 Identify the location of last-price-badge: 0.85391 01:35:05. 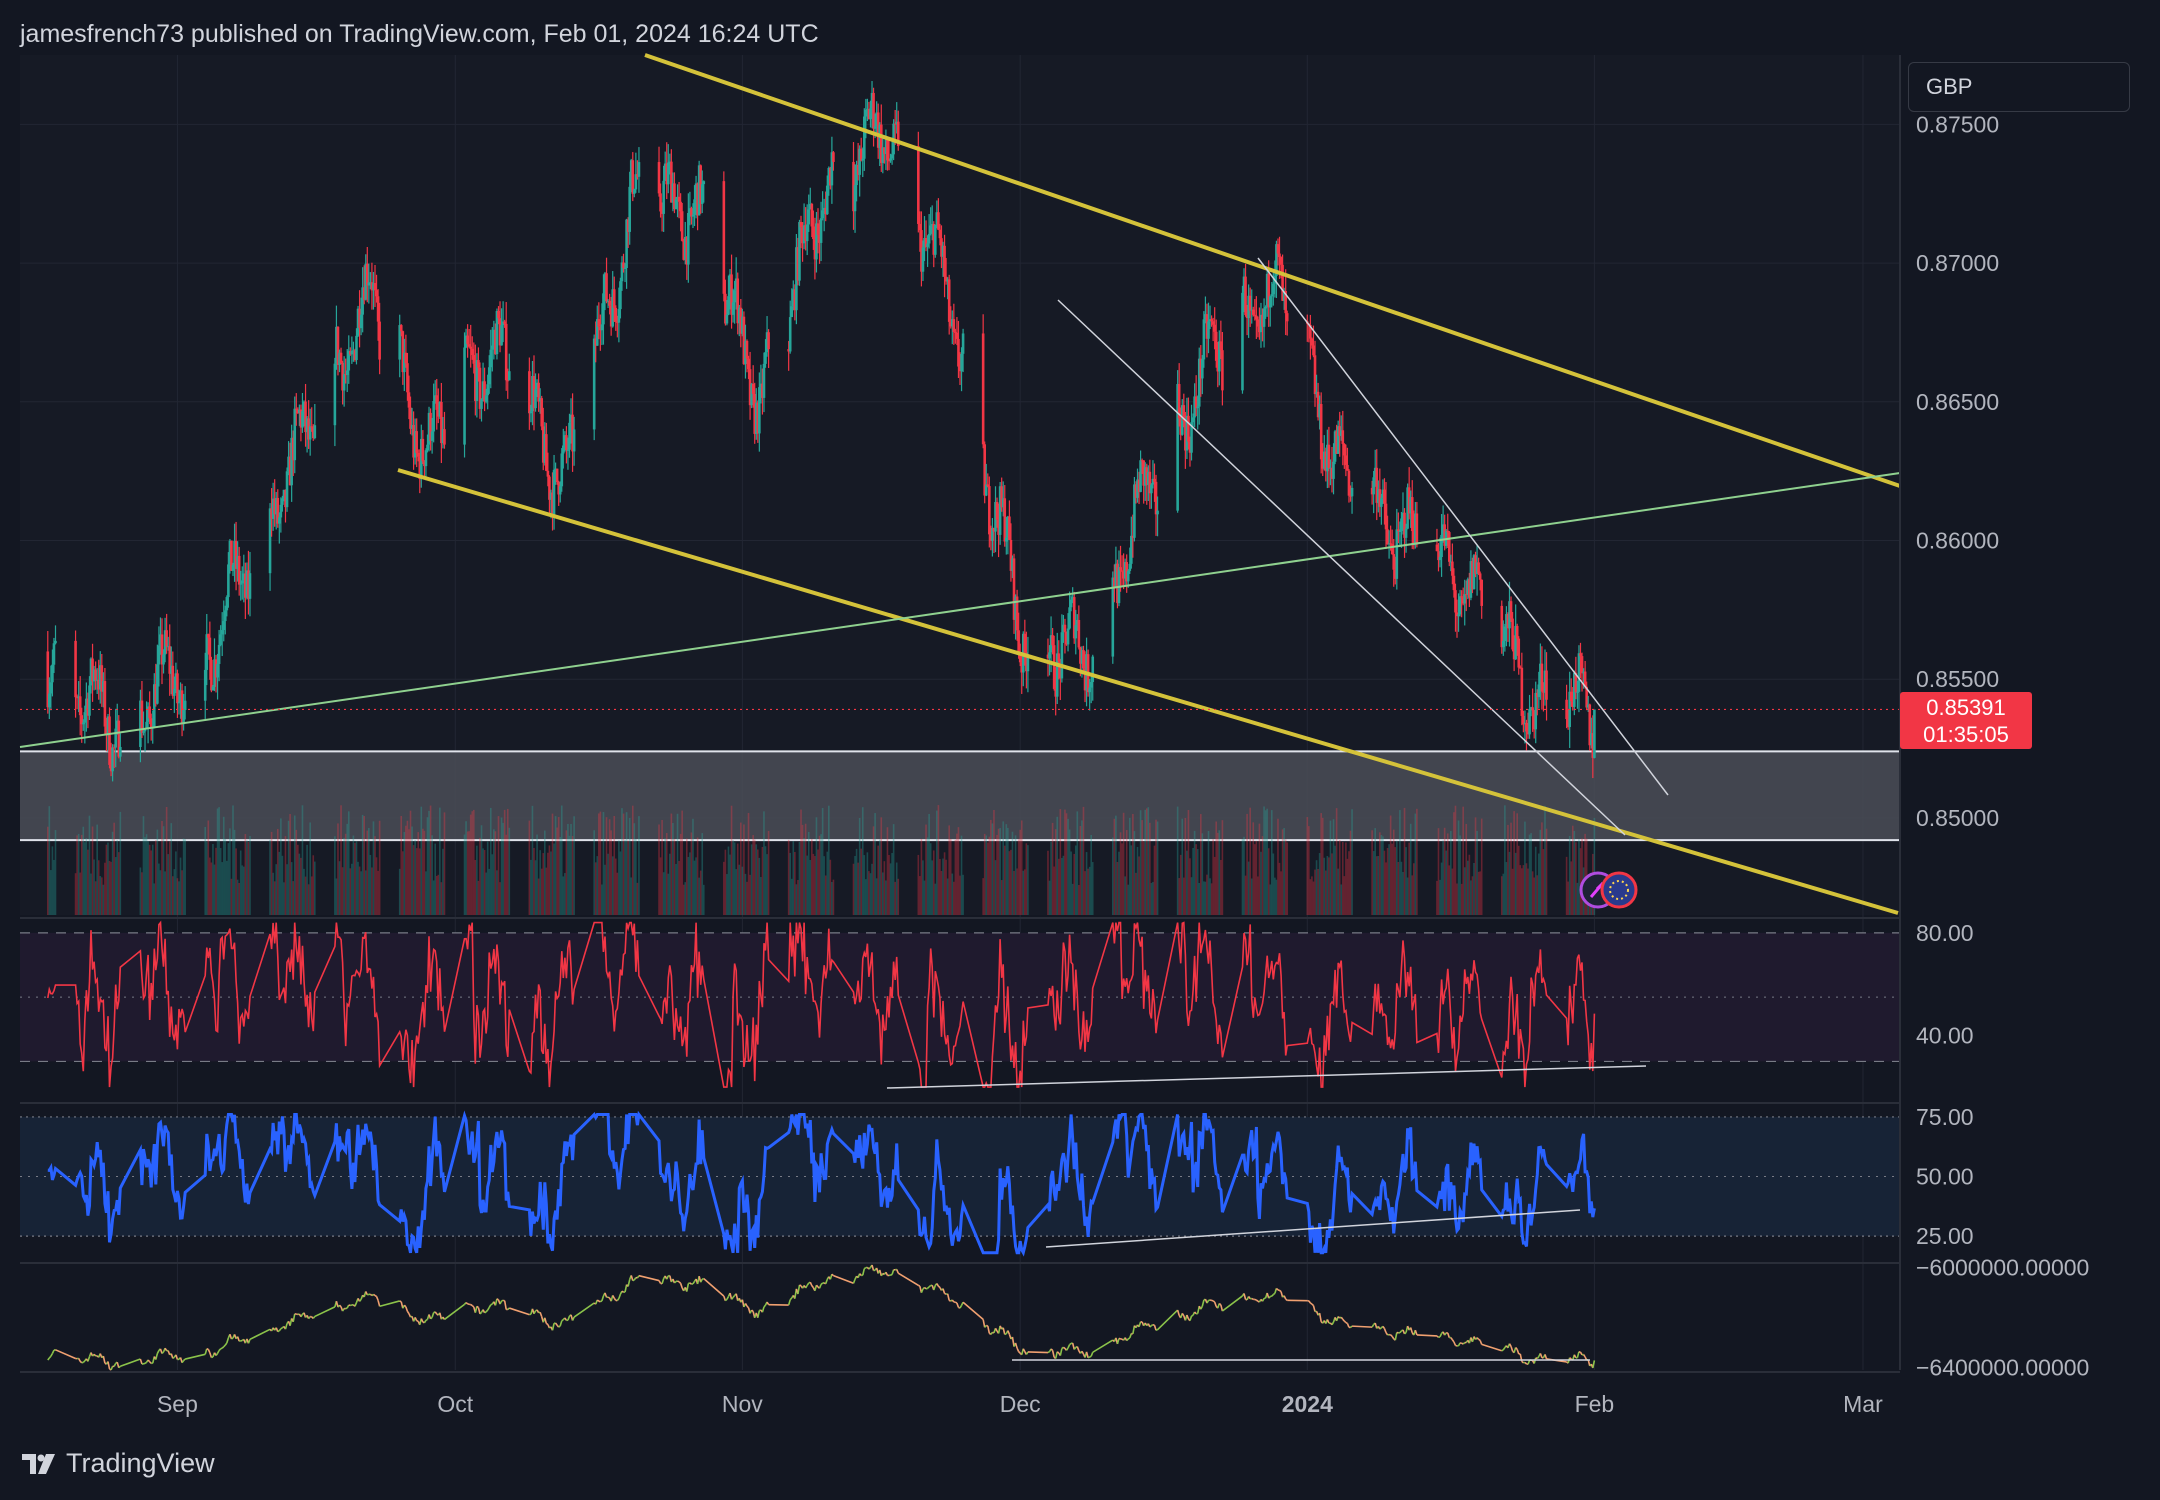
(1966, 720).